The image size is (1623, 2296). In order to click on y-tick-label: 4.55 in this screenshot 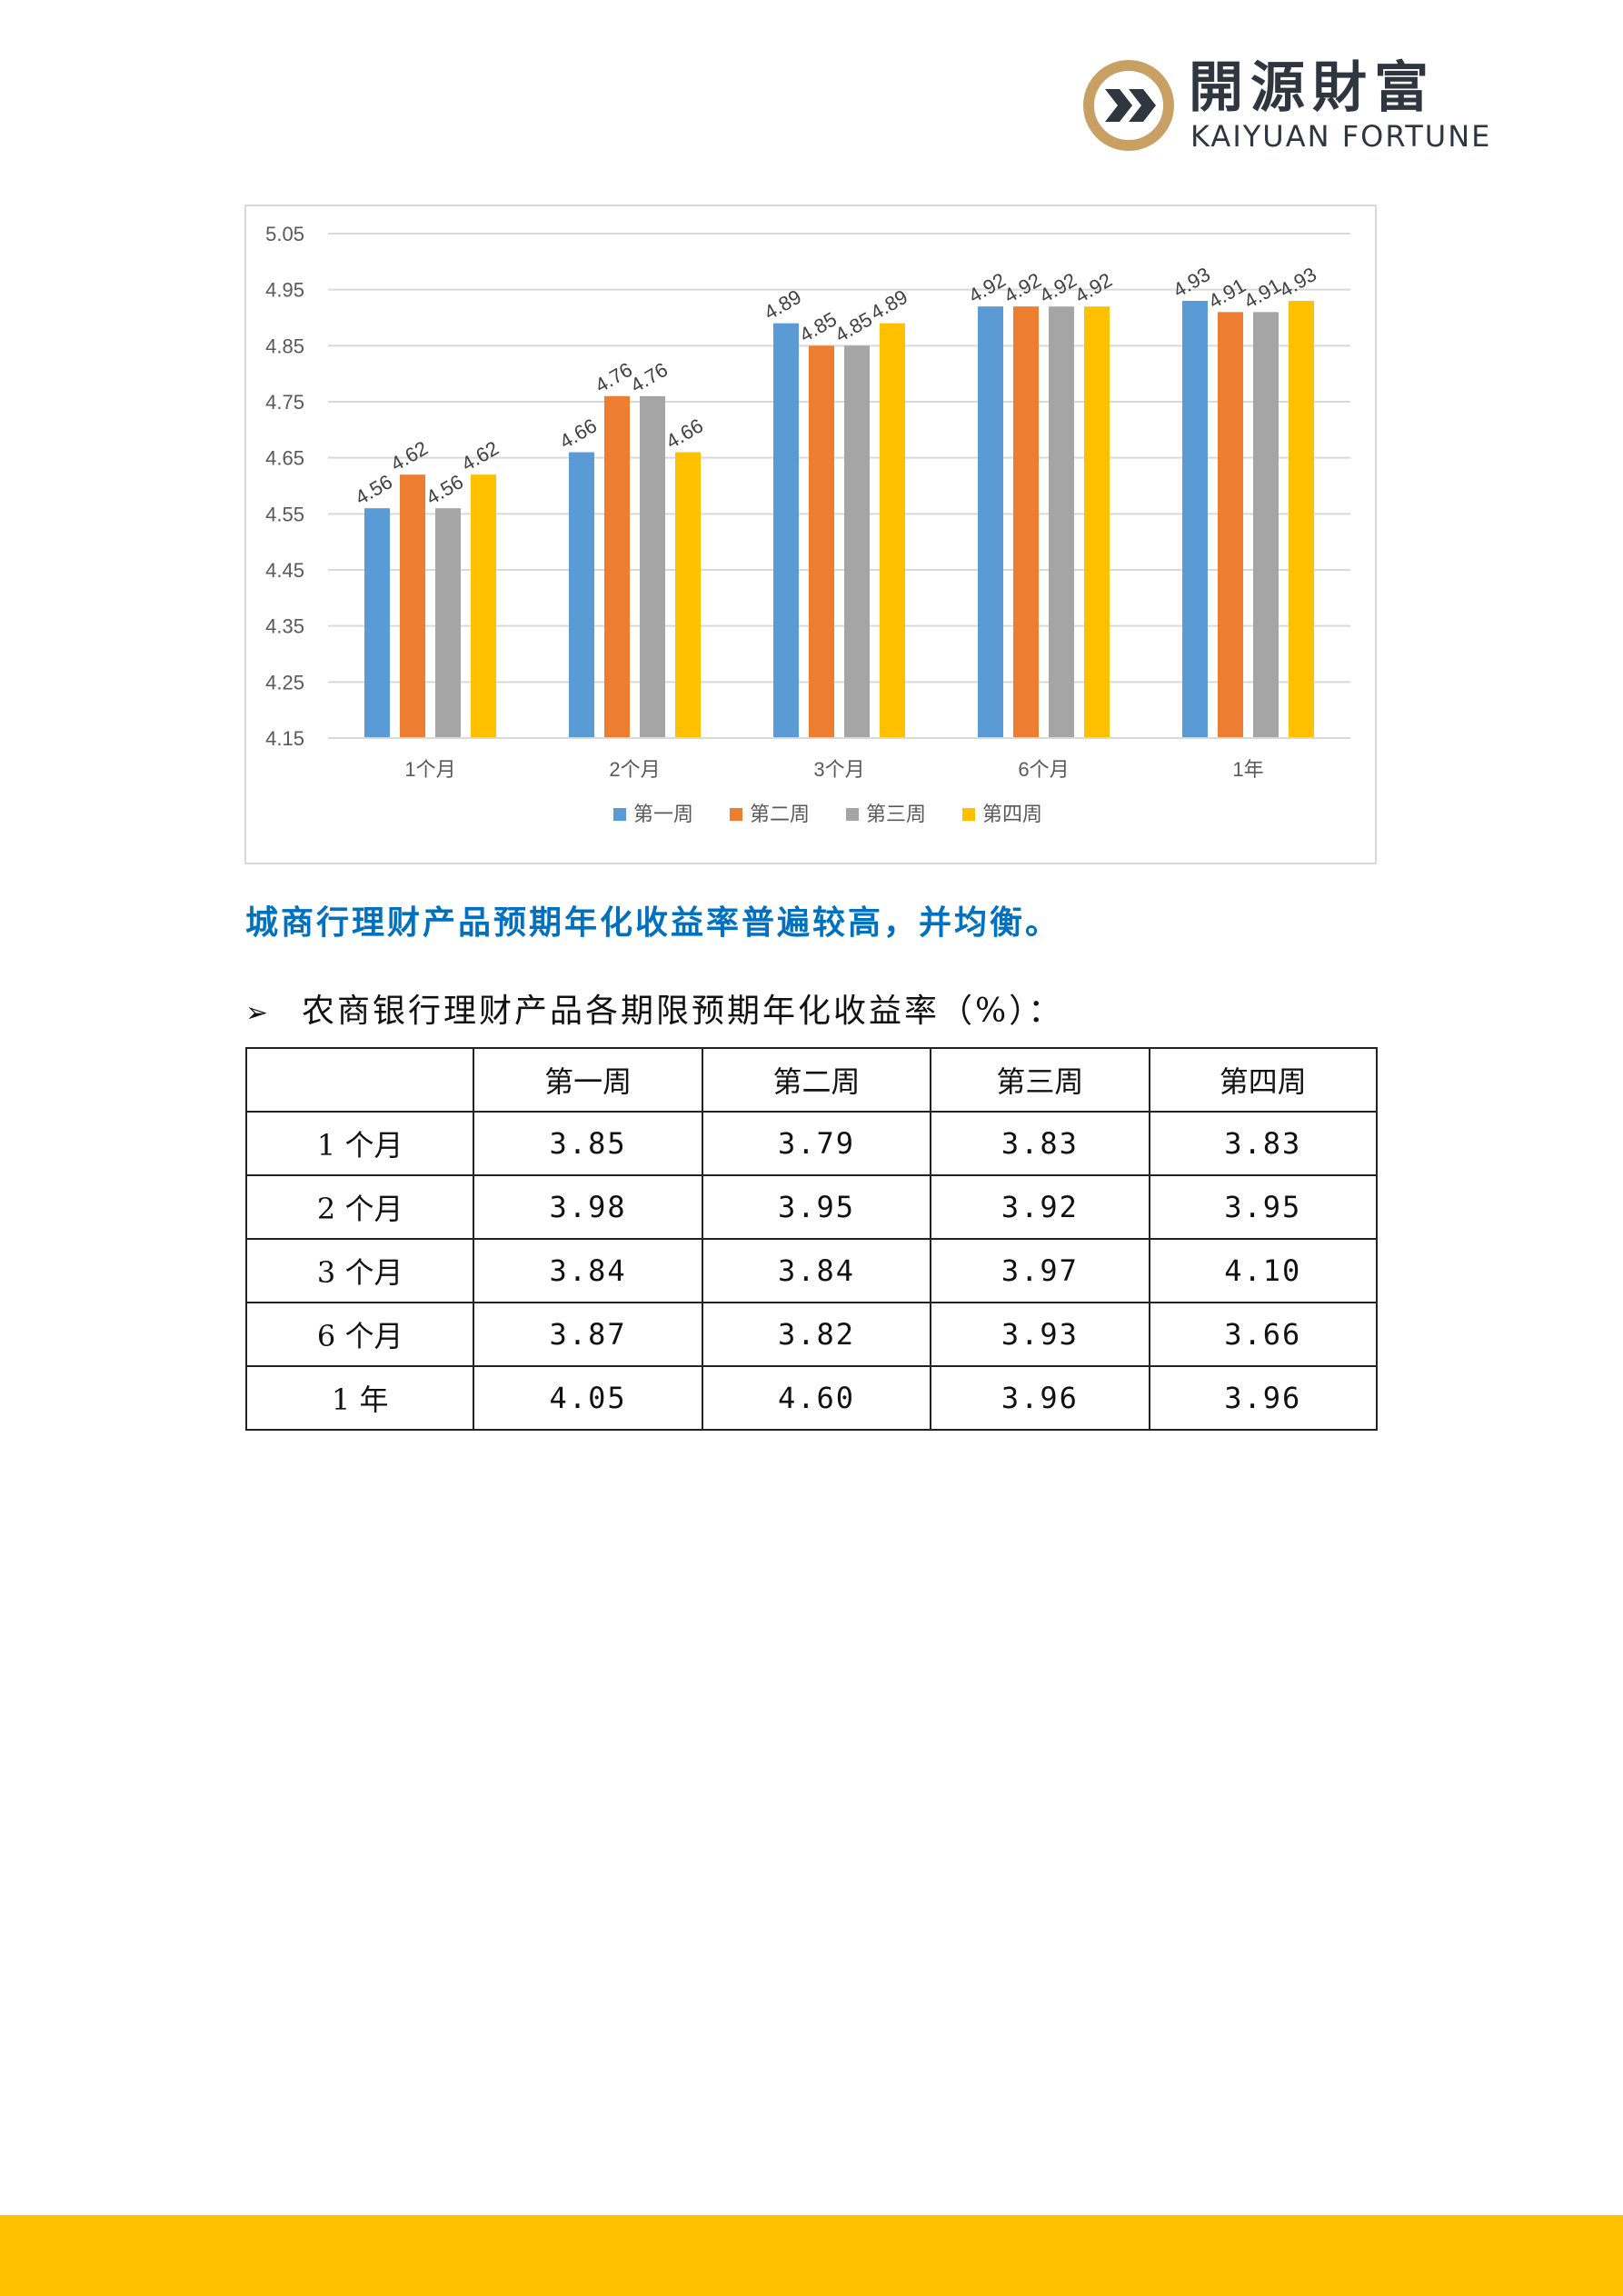, I will do `click(284, 514)`.